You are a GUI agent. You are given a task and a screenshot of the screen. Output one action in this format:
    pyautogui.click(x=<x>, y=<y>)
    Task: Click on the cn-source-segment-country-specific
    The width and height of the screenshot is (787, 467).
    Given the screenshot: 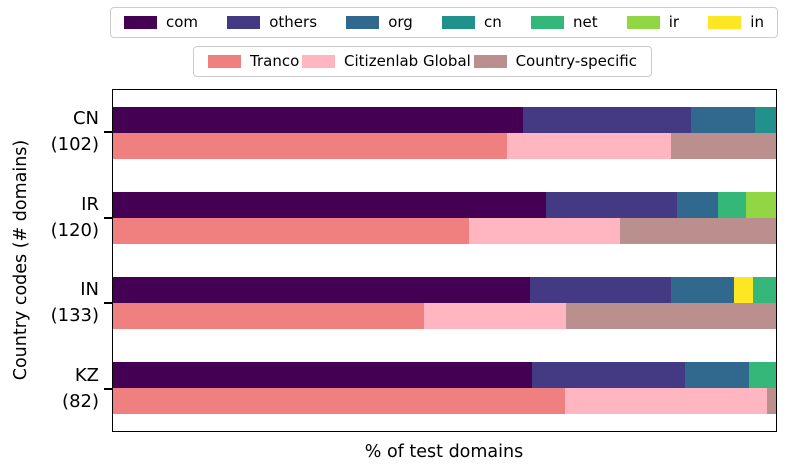 What is the action you would take?
    pyautogui.click(x=723, y=145)
    